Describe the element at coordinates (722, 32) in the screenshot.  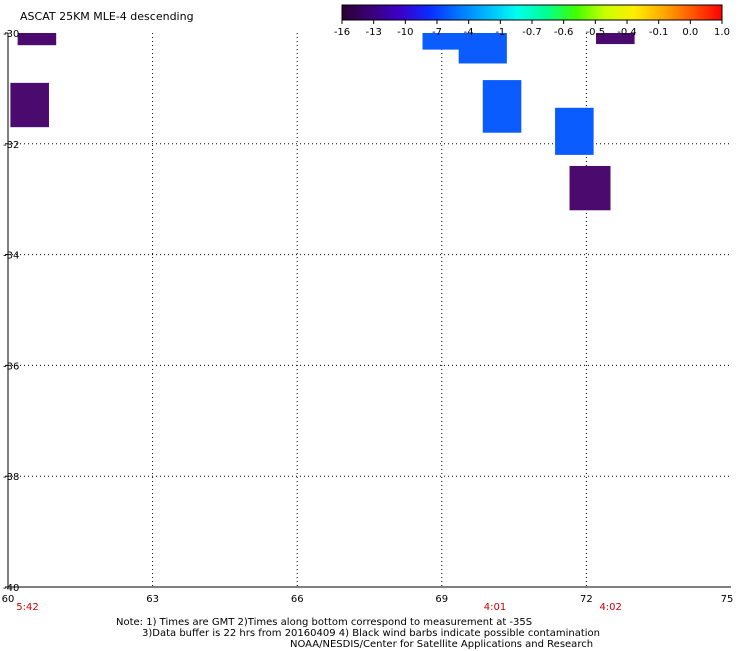
I see `colorbar-label: 1.0` at that location.